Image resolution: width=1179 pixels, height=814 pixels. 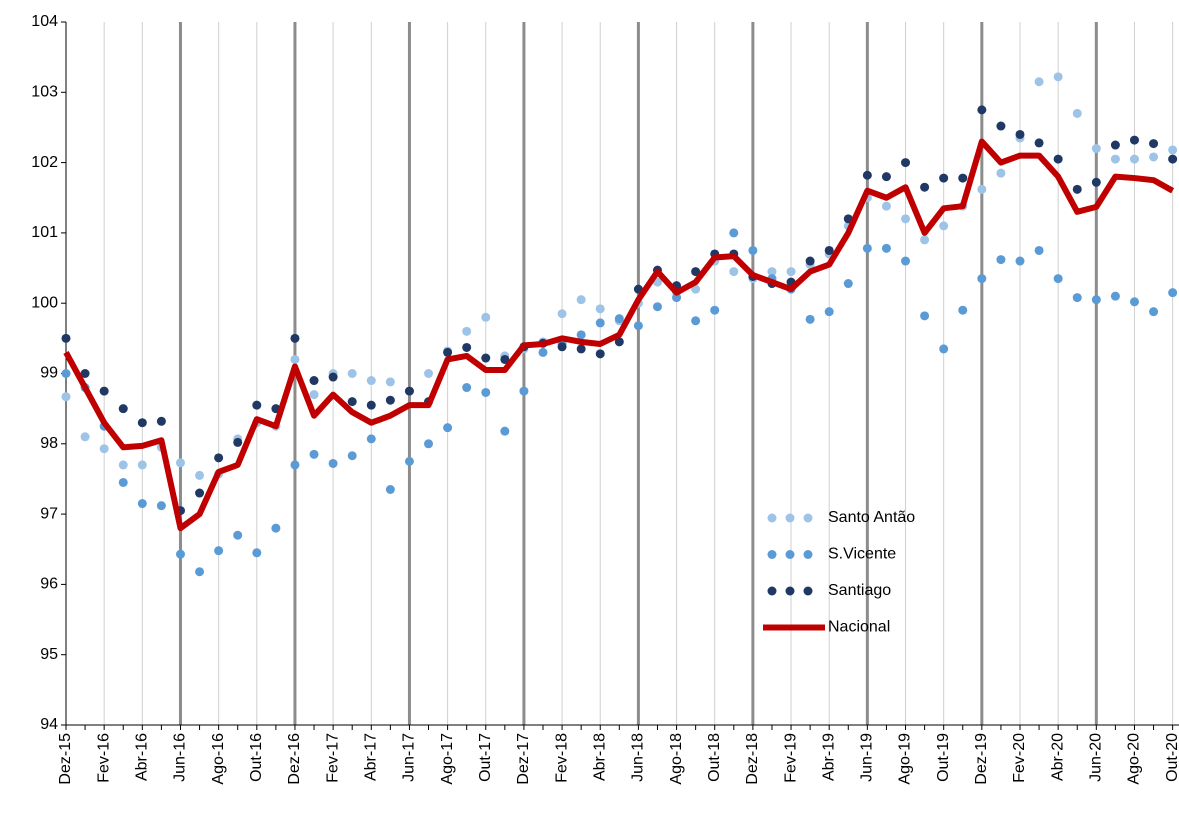 What do you see at coordinates (859, 590) in the screenshot?
I see `legend-label: Santiago` at bounding box center [859, 590].